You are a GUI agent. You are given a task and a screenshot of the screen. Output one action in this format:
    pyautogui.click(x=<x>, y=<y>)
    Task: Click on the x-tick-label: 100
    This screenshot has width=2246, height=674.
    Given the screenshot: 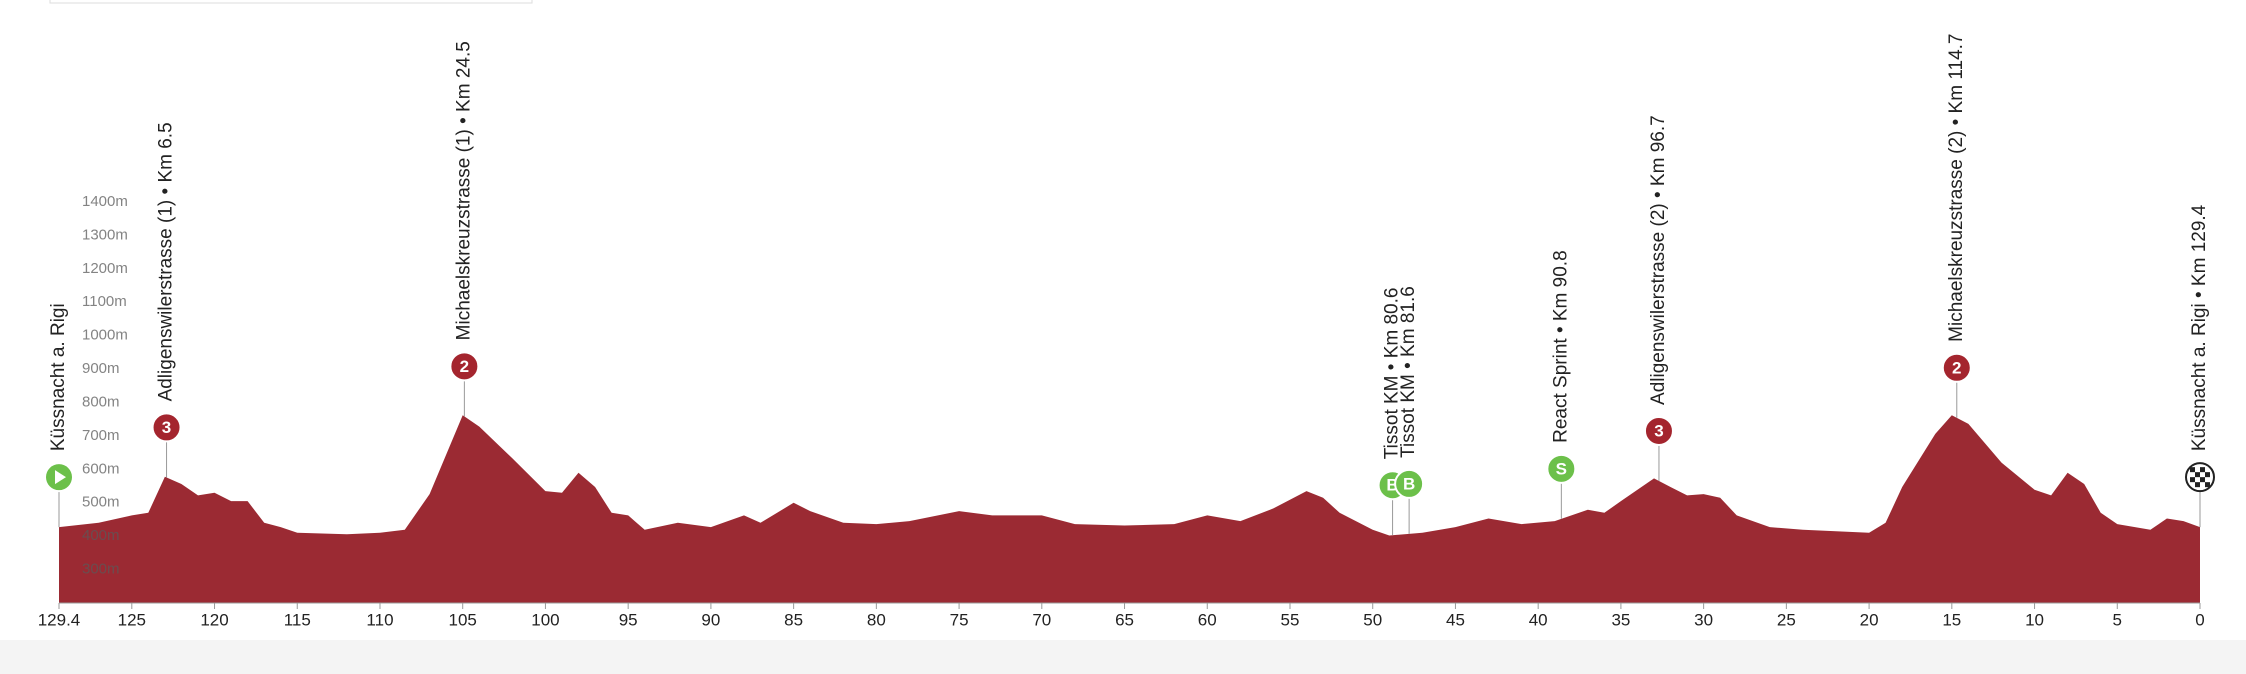 What is the action you would take?
    pyautogui.click(x=545, y=619)
    